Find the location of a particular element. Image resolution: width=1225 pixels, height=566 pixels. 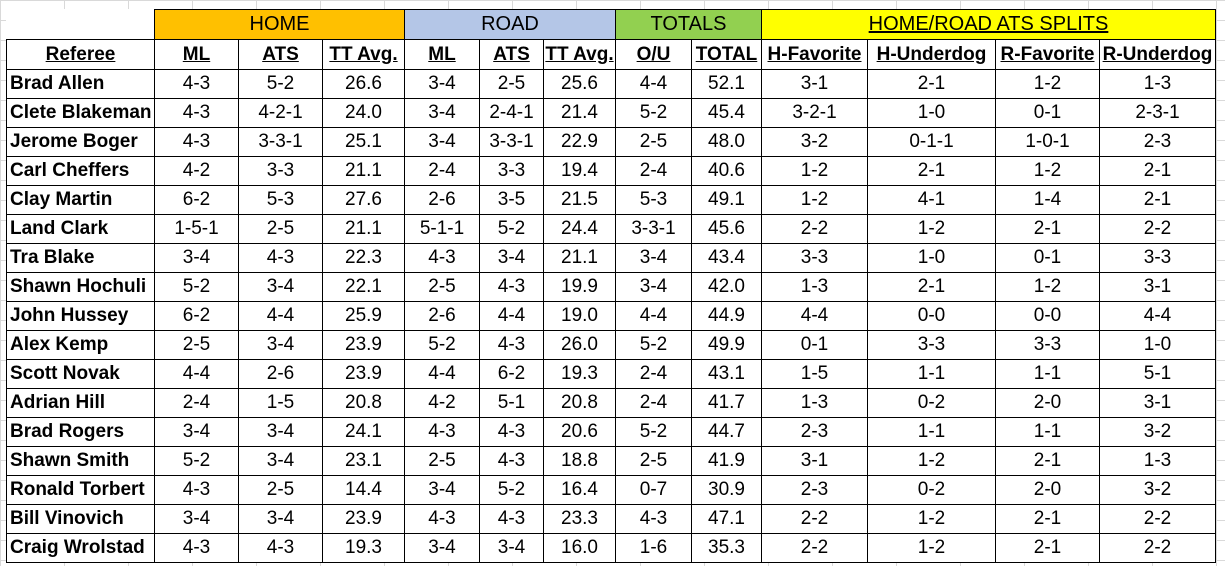

stat-cell: 1-4 is located at coordinates (1047, 200).